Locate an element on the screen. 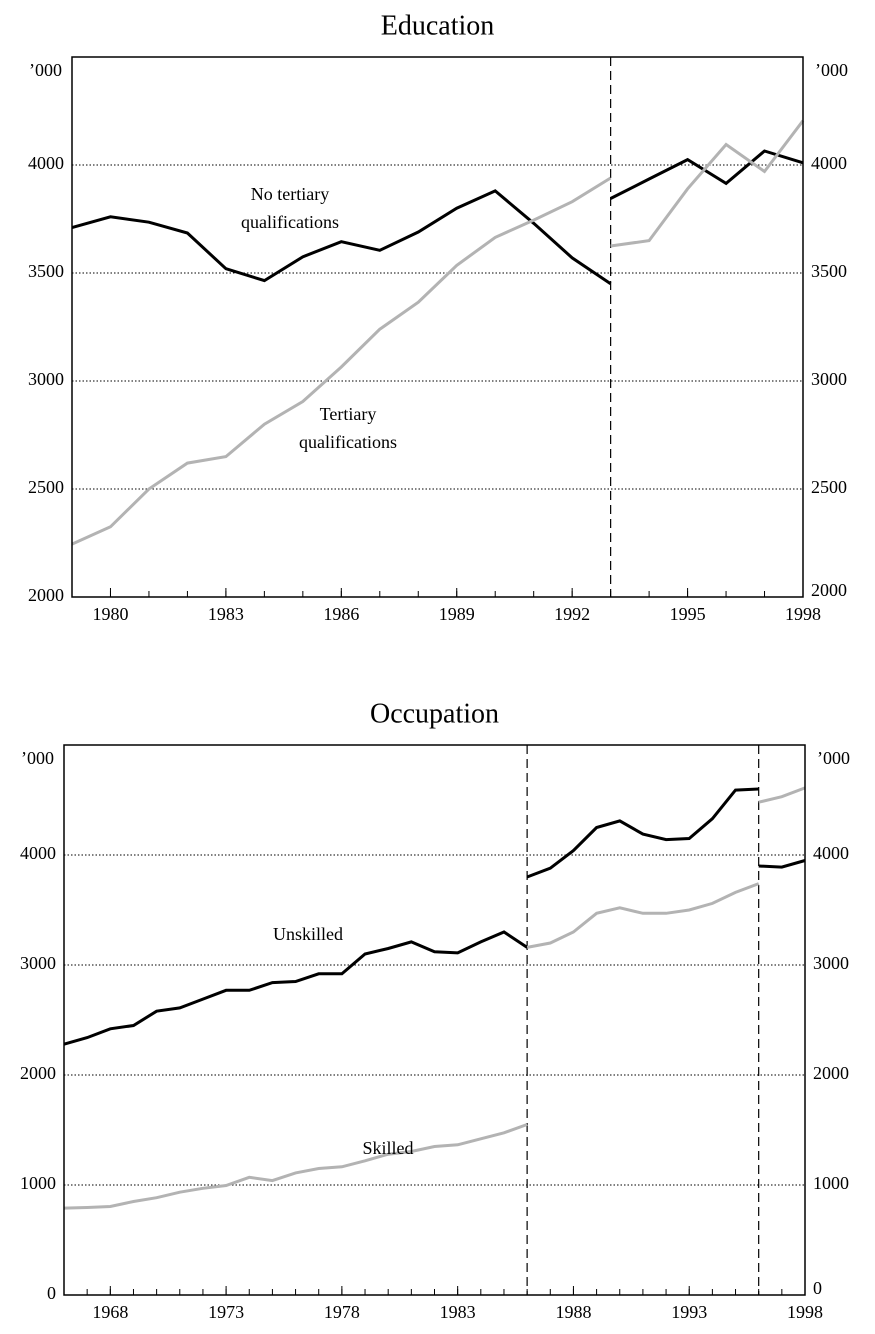 This screenshot has height=1334, width=875. y2-tick-label: 3500 is located at coordinates (829, 271).